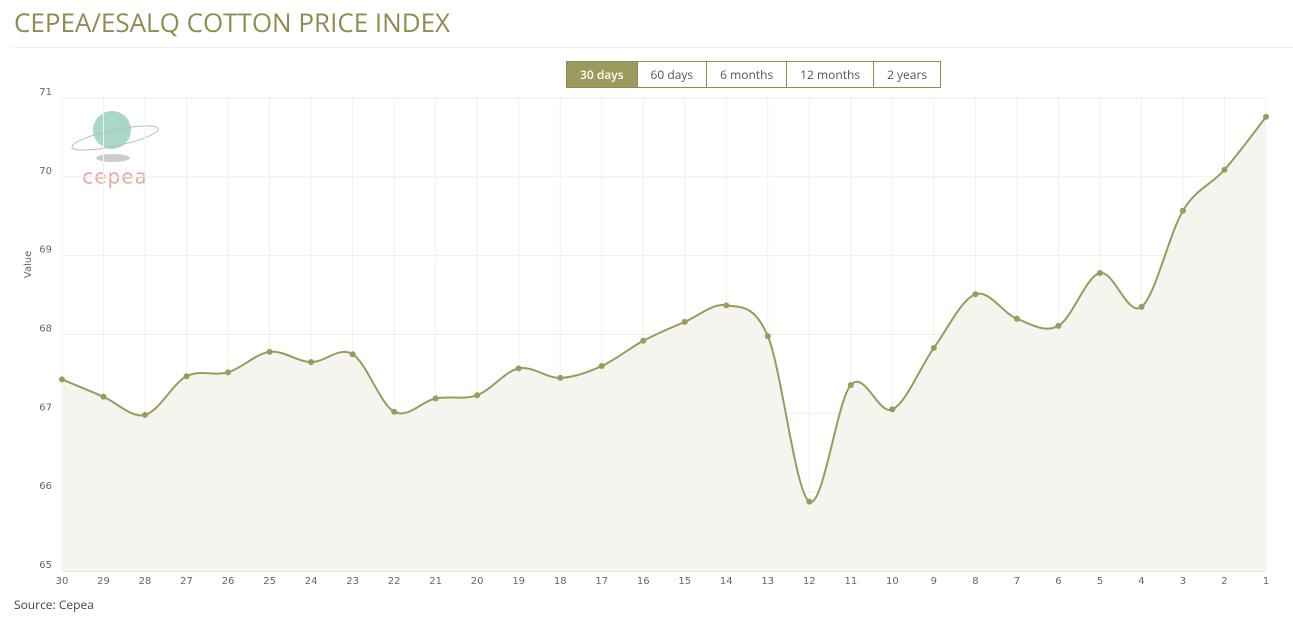  What do you see at coordinates (62, 581) in the screenshot?
I see `x-tick-label: 30` at bounding box center [62, 581].